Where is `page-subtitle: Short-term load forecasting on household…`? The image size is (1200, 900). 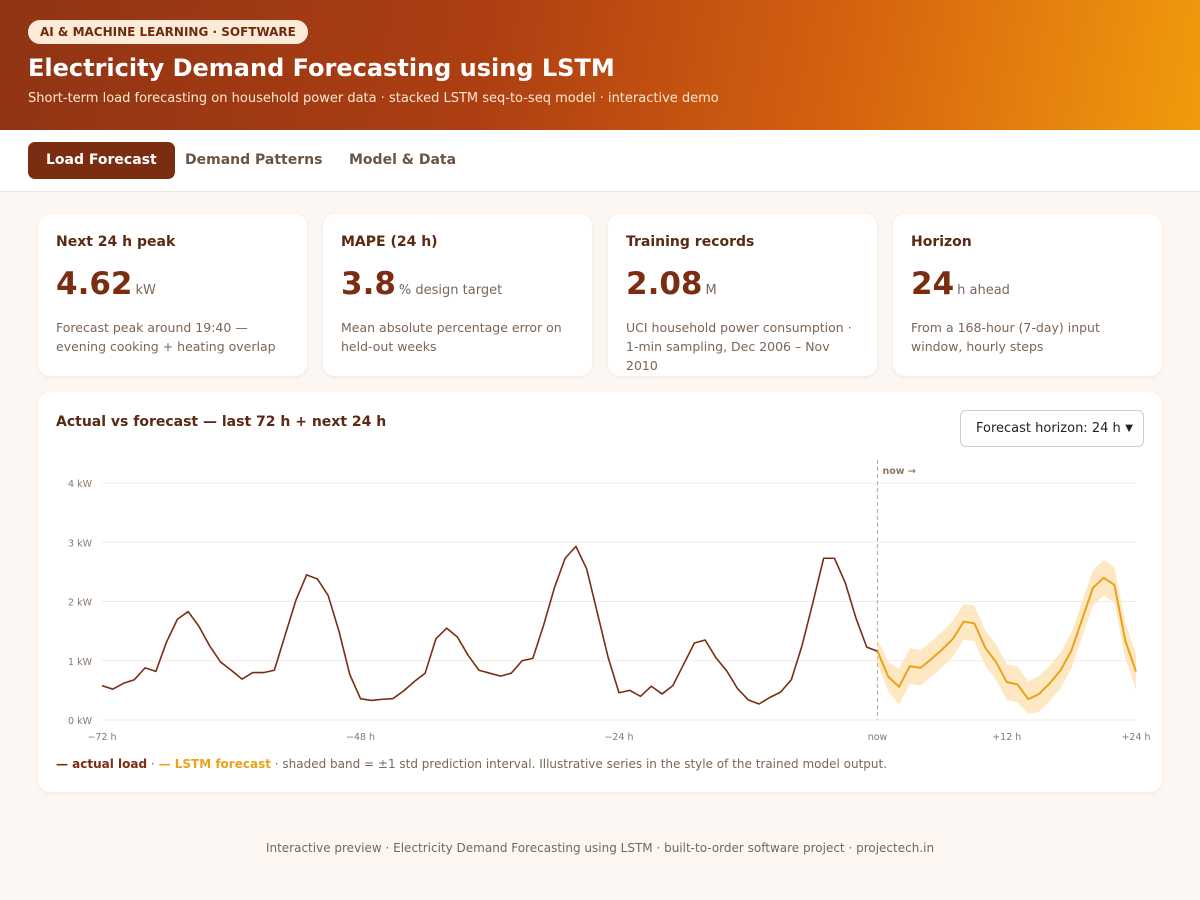
page-subtitle: Short-term load forecasting on household… is located at coordinates (373, 98).